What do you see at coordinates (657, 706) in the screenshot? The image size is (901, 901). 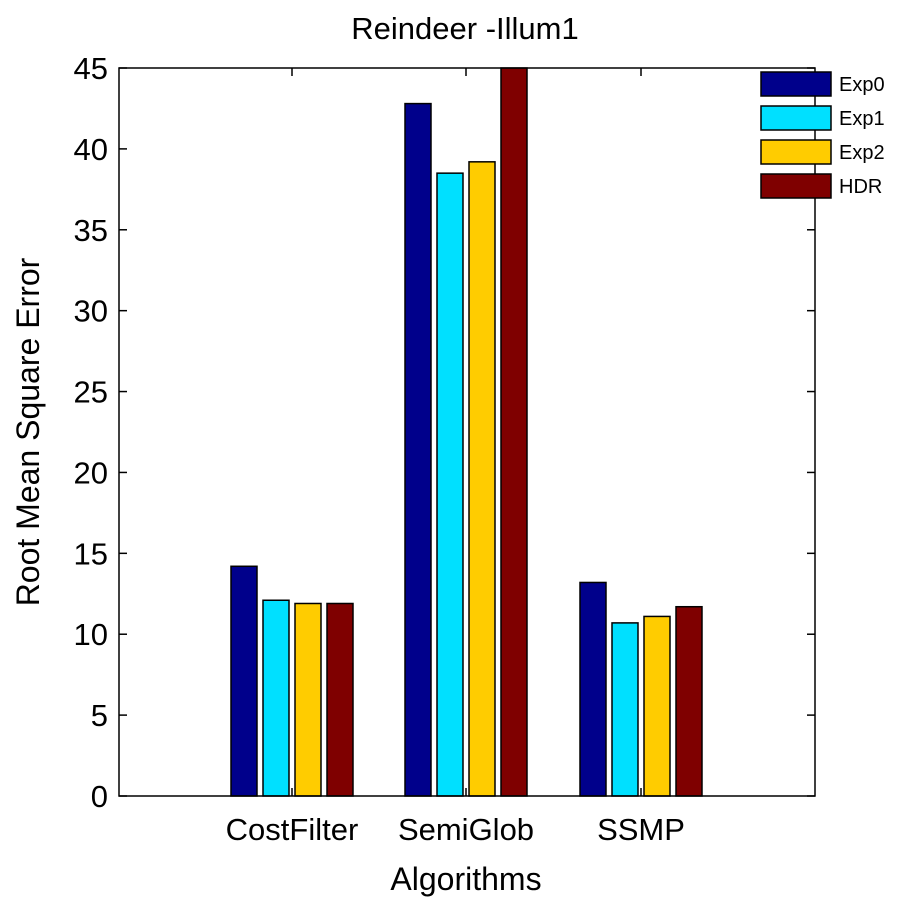 I see `bar-exp2-ssmp` at bounding box center [657, 706].